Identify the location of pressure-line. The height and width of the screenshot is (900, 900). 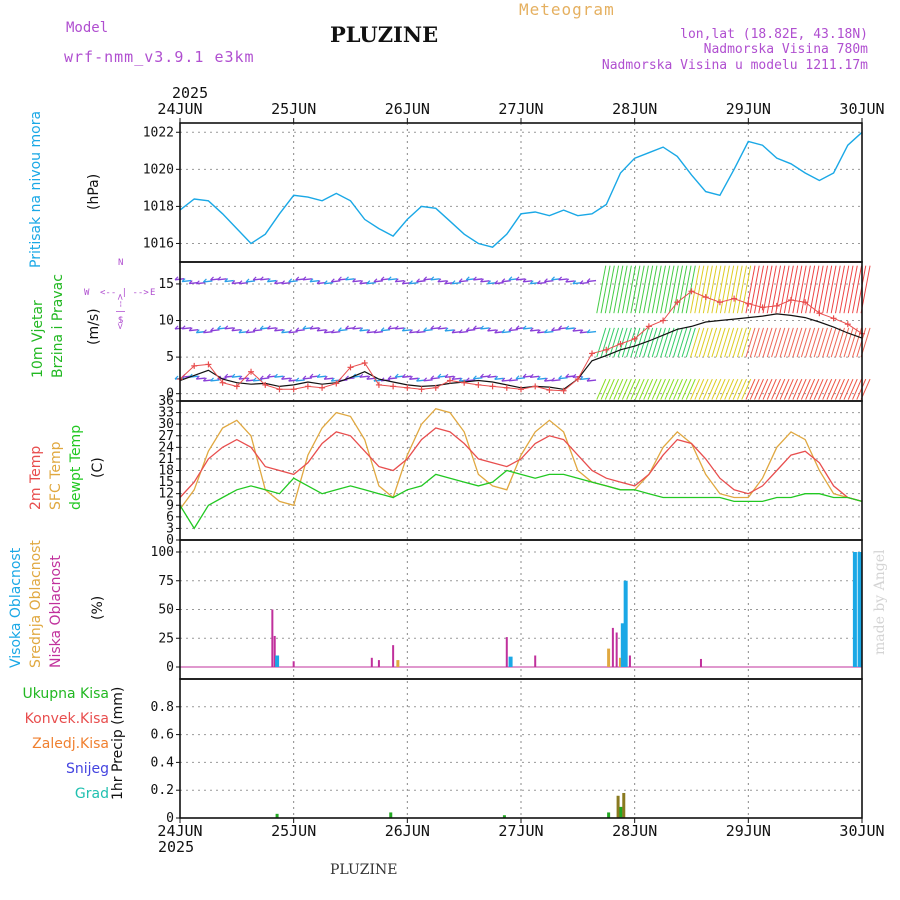
(521, 189).